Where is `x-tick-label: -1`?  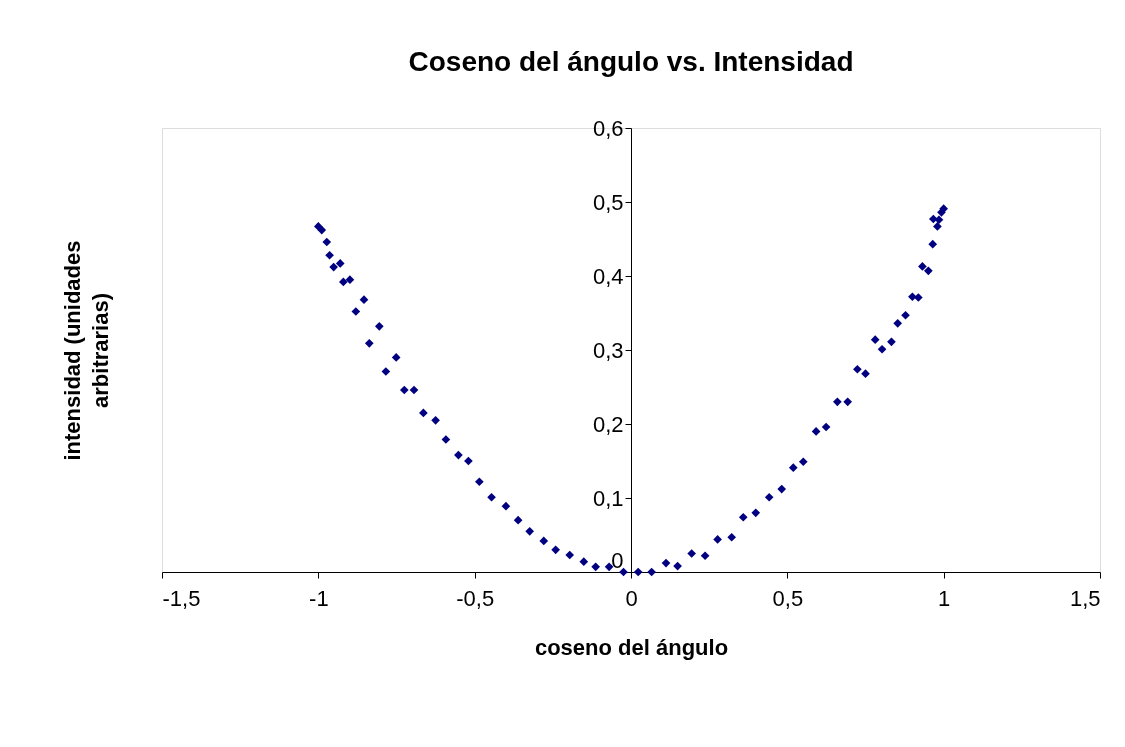
x-tick-label: -1 is located at coordinates (319, 598).